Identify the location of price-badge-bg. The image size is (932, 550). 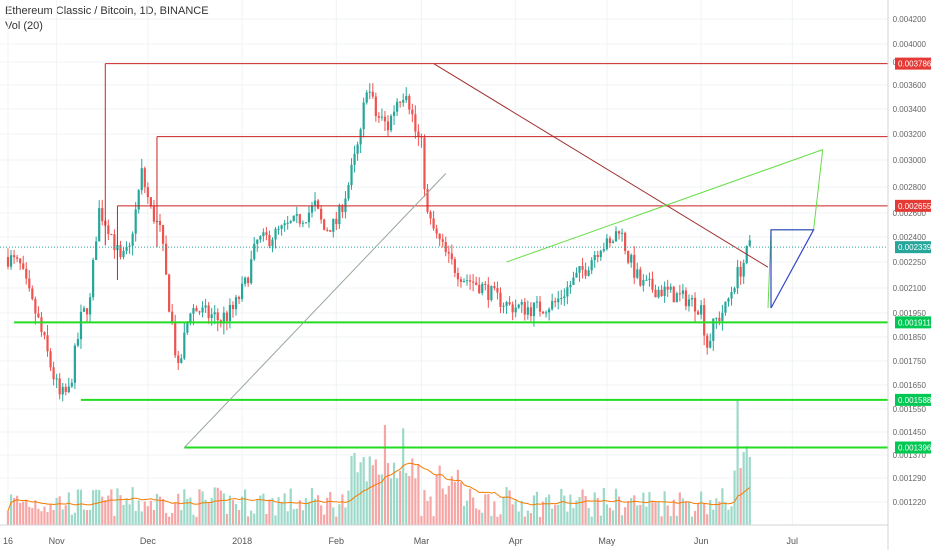
(913, 205).